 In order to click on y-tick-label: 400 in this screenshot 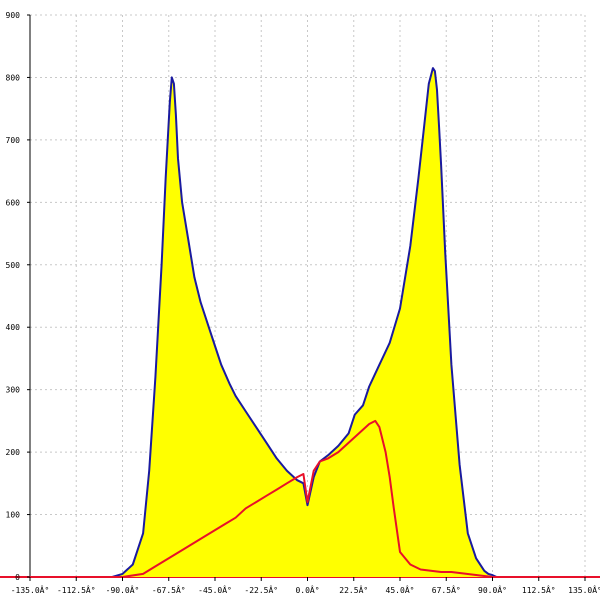, I will do `click(13, 327)`.